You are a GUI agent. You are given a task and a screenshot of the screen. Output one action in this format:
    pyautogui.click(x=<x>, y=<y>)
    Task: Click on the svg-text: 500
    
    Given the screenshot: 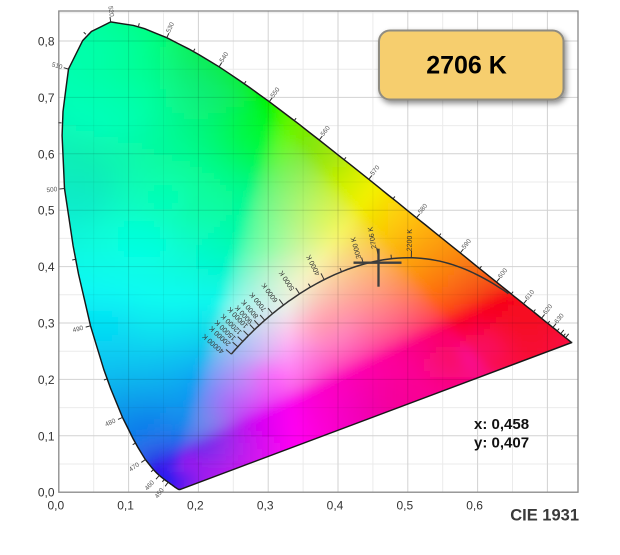 What is the action you would take?
    pyautogui.click(x=52, y=190)
    